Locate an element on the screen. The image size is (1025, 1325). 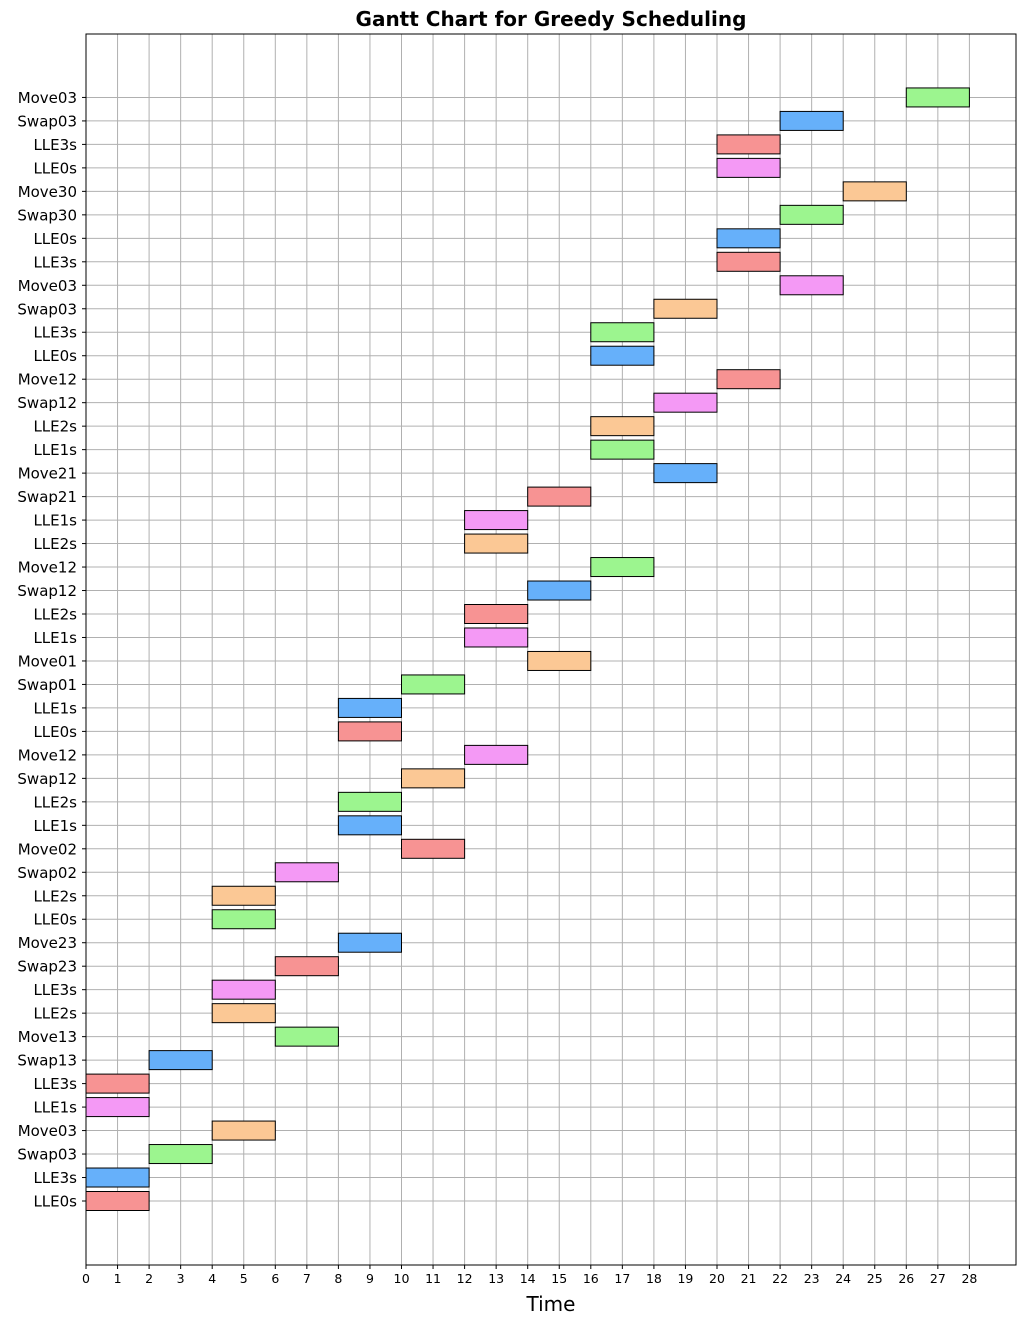
x-tick-label: 1 is located at coordinates (118, 1278).